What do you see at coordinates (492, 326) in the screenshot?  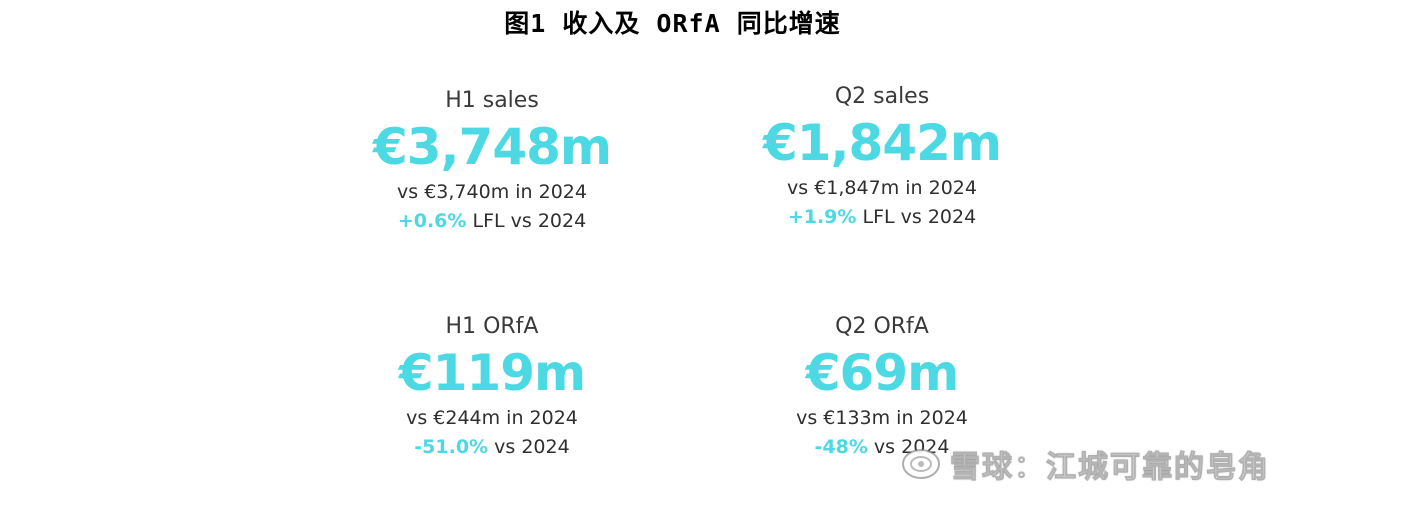 I see `kpi-label: H1 ORfA` at bounding box center [492, 326].